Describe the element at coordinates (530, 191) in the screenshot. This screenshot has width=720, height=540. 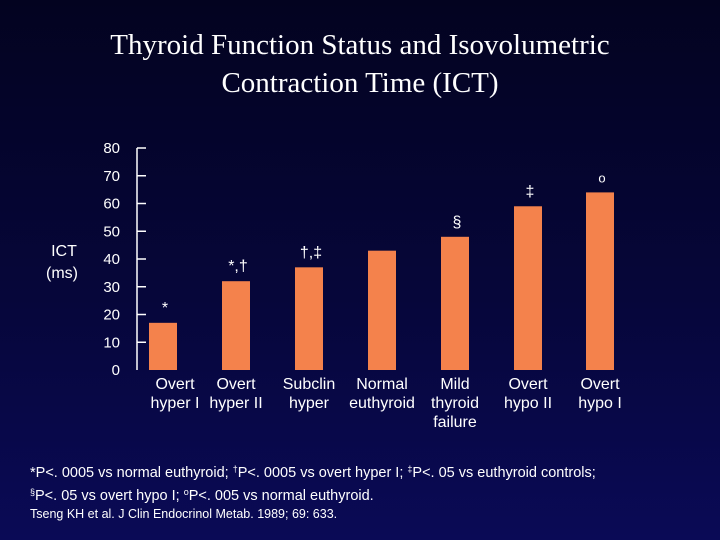
I see `bar-annotation: ‡` at that location.